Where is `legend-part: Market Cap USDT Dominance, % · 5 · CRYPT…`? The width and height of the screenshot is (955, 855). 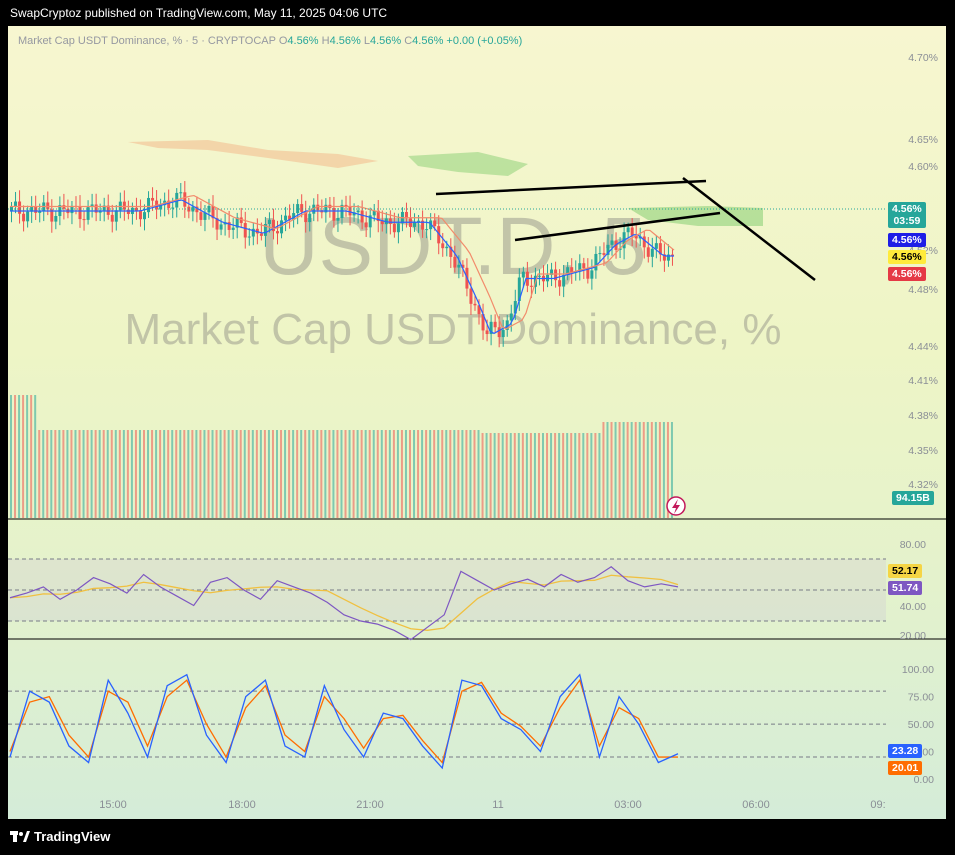
legend-part: Market Cap USDT Dominance, % · 5 · CRYPT… is located at coordinates (148, 41).